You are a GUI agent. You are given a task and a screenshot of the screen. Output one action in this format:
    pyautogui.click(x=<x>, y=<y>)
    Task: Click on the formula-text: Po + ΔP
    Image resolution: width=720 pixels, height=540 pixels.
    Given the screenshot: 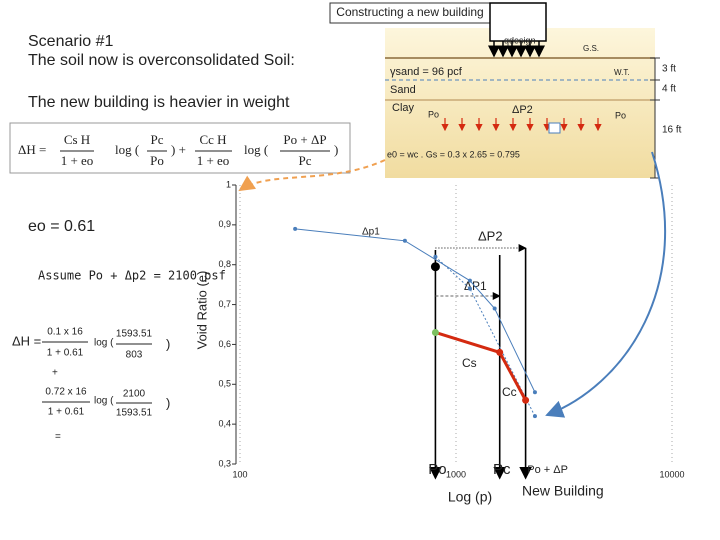 What is the action you would take?
    pyautogui.click(x=304, y=139)
    